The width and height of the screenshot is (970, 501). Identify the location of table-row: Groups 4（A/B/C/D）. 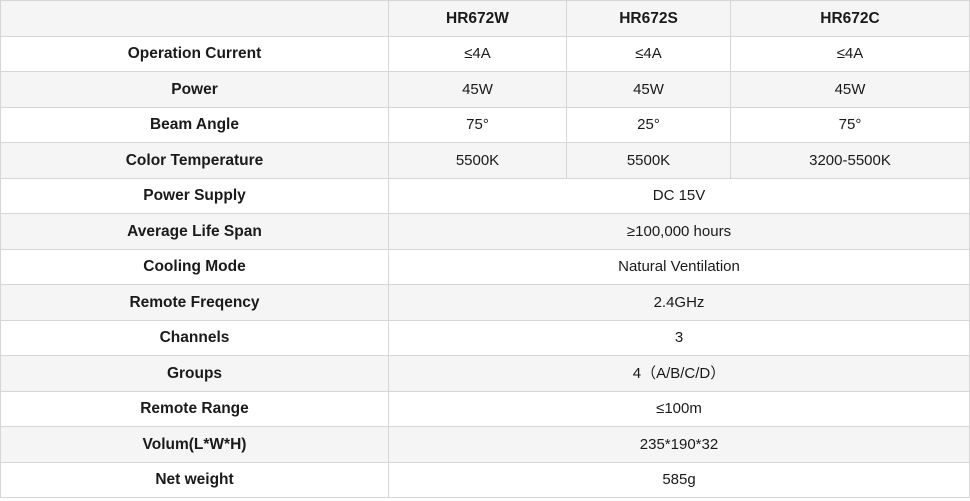
(485, 373).